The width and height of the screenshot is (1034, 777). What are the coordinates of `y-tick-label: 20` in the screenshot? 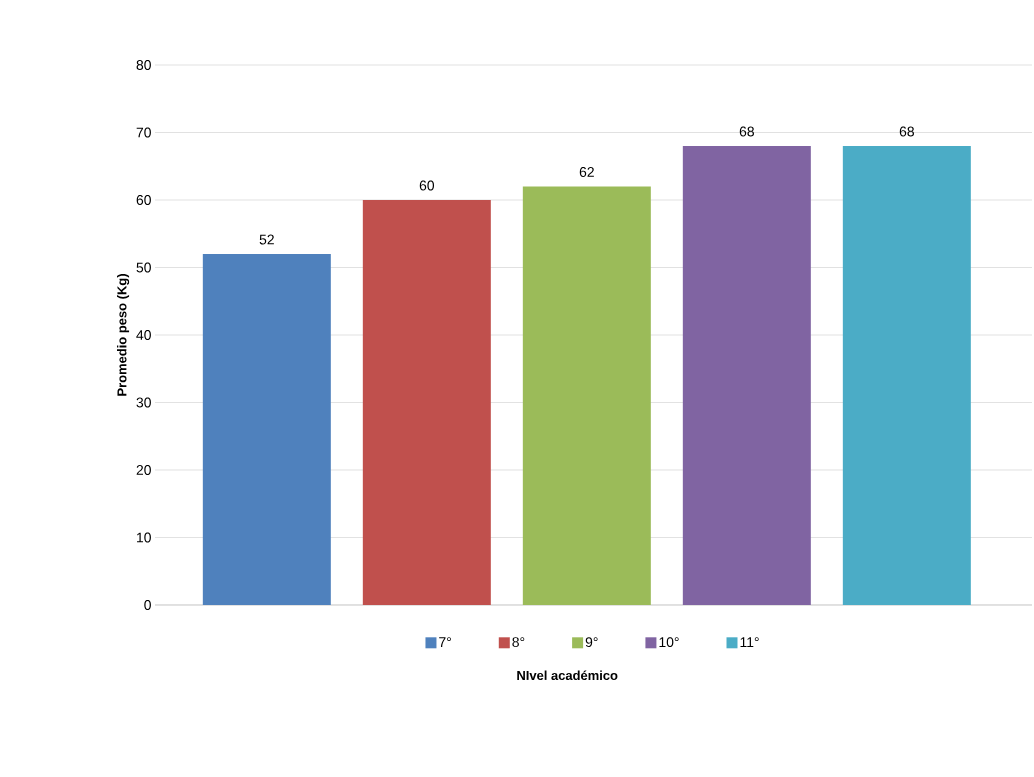 It's located at (143, 470).